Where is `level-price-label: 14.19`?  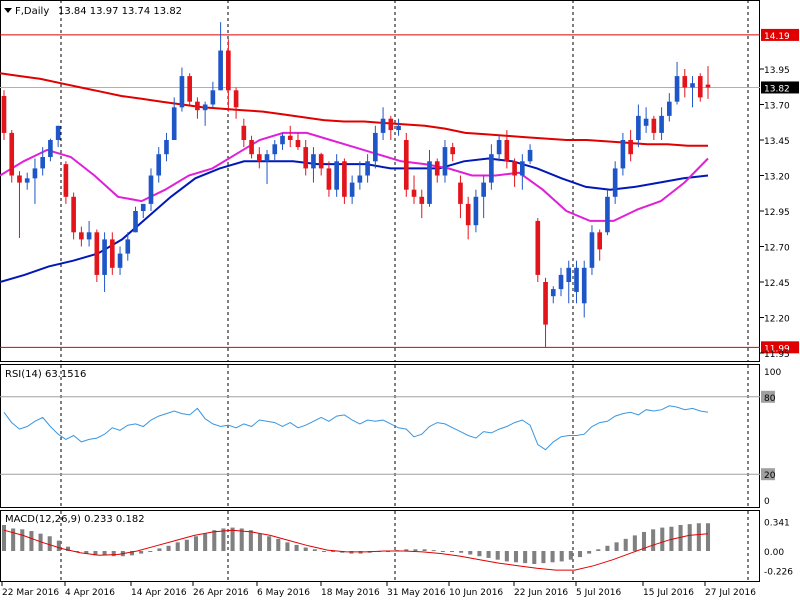 level-price-label: 14.19 is located at coordinates (777, 37).